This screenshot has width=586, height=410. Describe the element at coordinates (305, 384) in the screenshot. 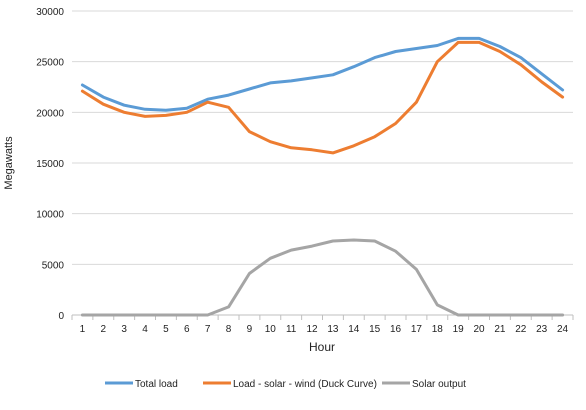

I see `legend-label: Load - solar - wind (Duck Curve)` at that location.